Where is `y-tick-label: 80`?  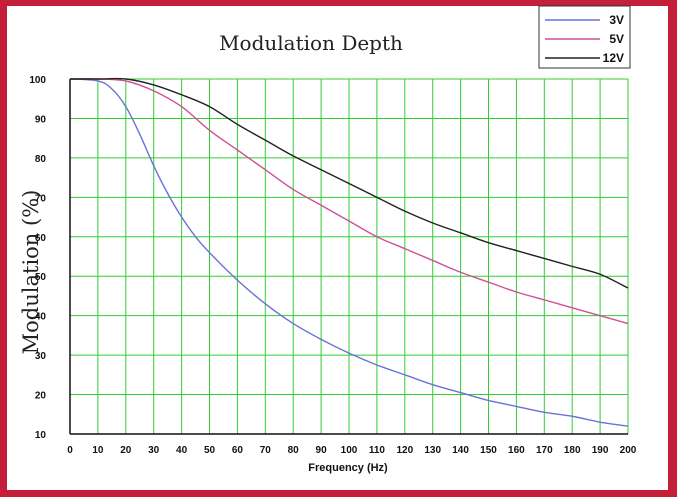
y-tick-label: 80 is located at coordinates (41, 159).